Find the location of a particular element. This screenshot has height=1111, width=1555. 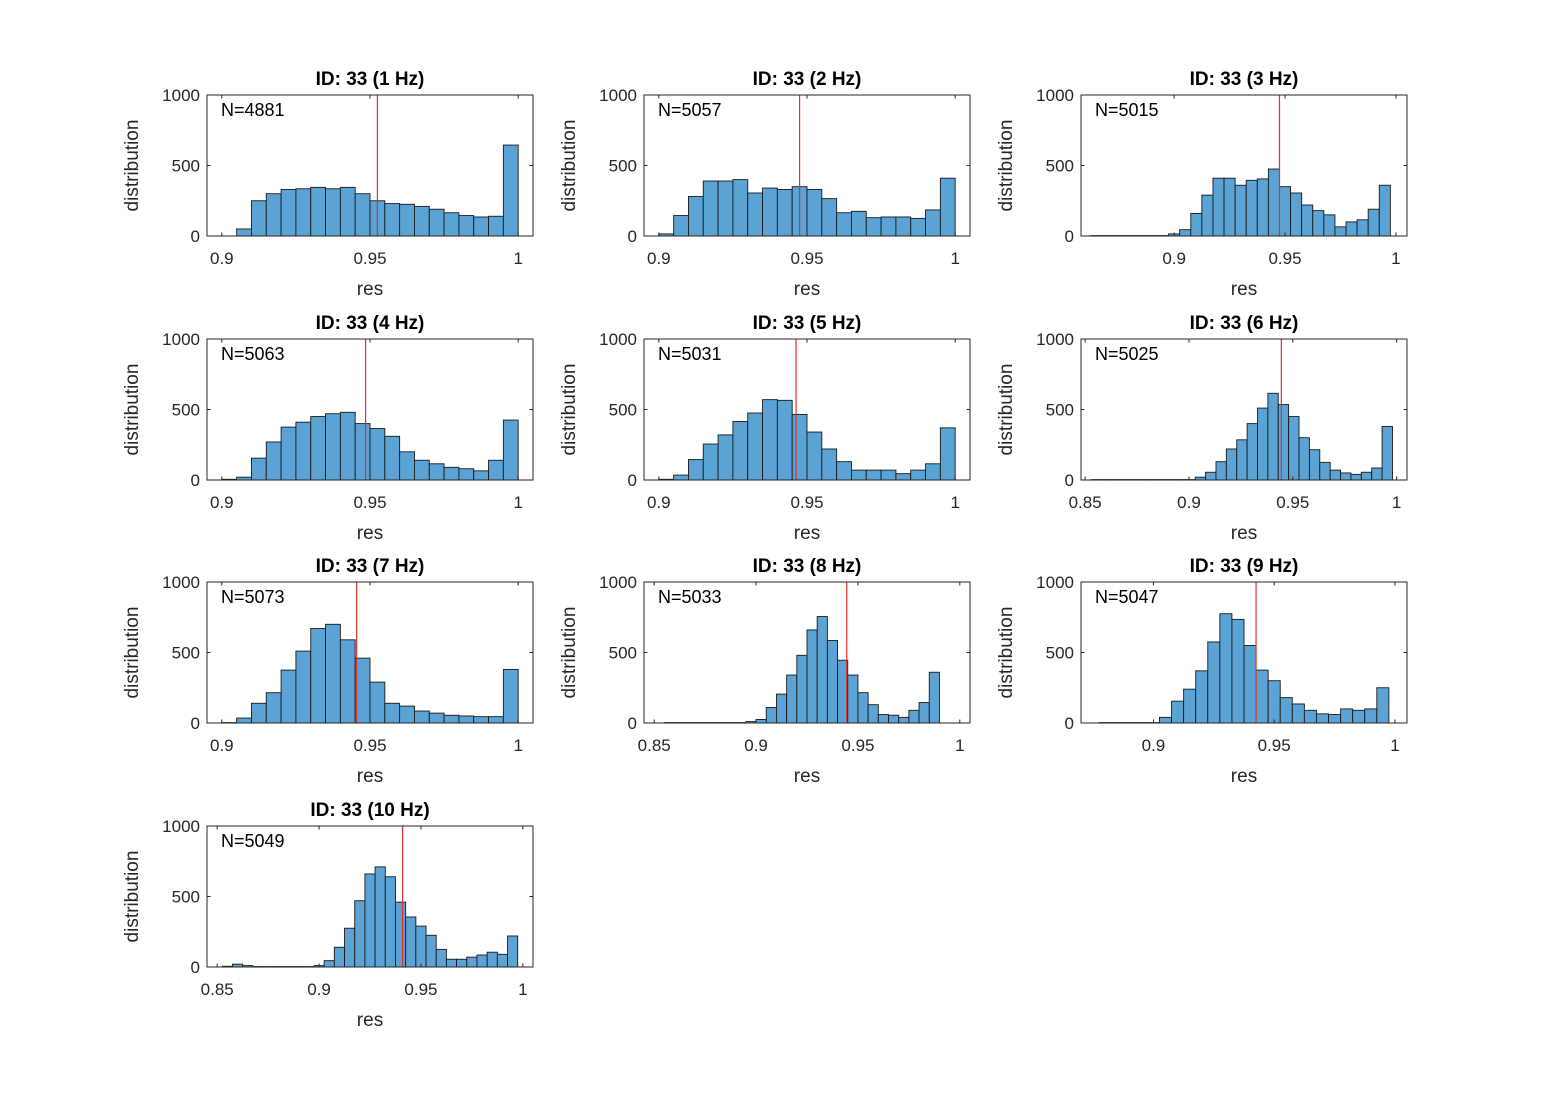

subplot-title: ID: 33 (1 Hz) is located at coordinates (370, 79).